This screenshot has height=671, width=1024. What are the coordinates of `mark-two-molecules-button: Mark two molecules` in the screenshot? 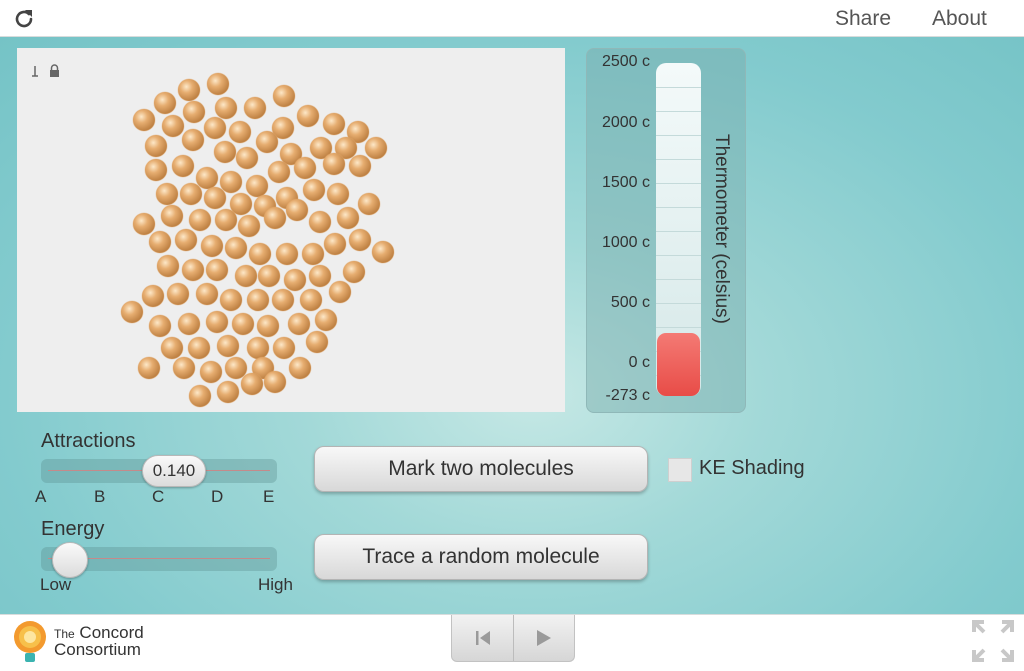 It's located at (481, 469).